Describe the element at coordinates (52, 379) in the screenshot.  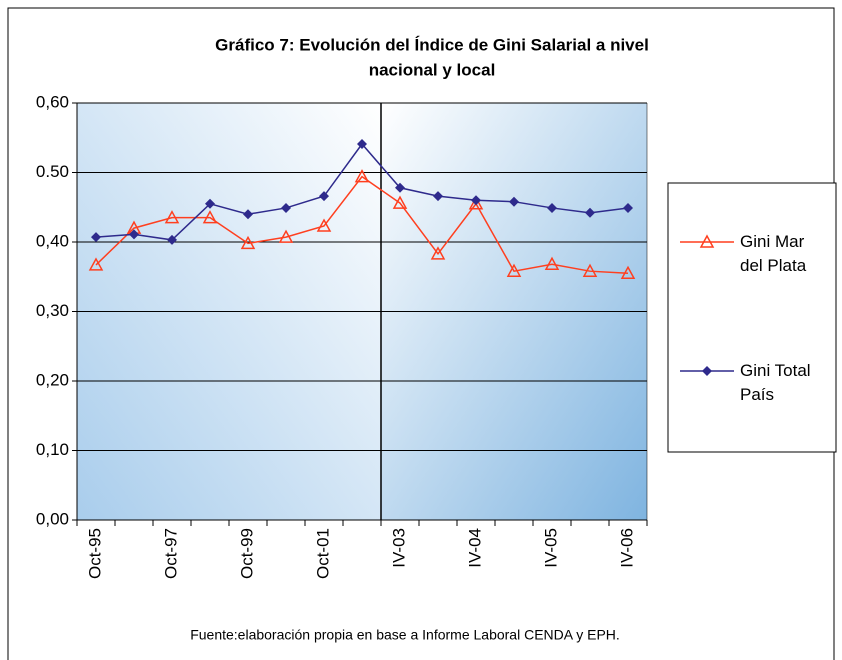
I see `y-tick-label: 0,20` at that location.